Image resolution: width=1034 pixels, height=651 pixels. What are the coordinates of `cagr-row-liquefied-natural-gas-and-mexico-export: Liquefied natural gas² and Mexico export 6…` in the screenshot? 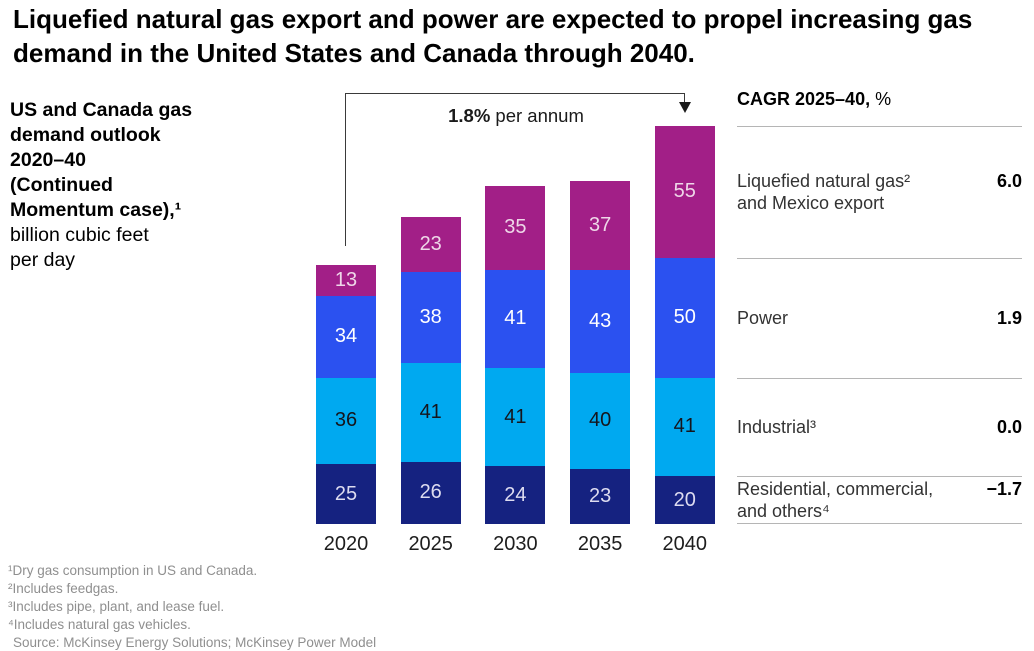 It's located at (879, 191).